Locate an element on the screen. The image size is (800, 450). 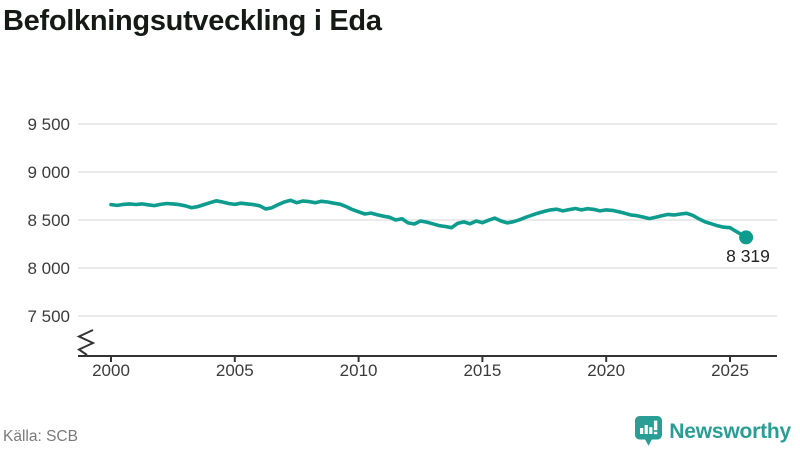
newsworthy-logo: Newsworthy is located at coordinates (713, 431).